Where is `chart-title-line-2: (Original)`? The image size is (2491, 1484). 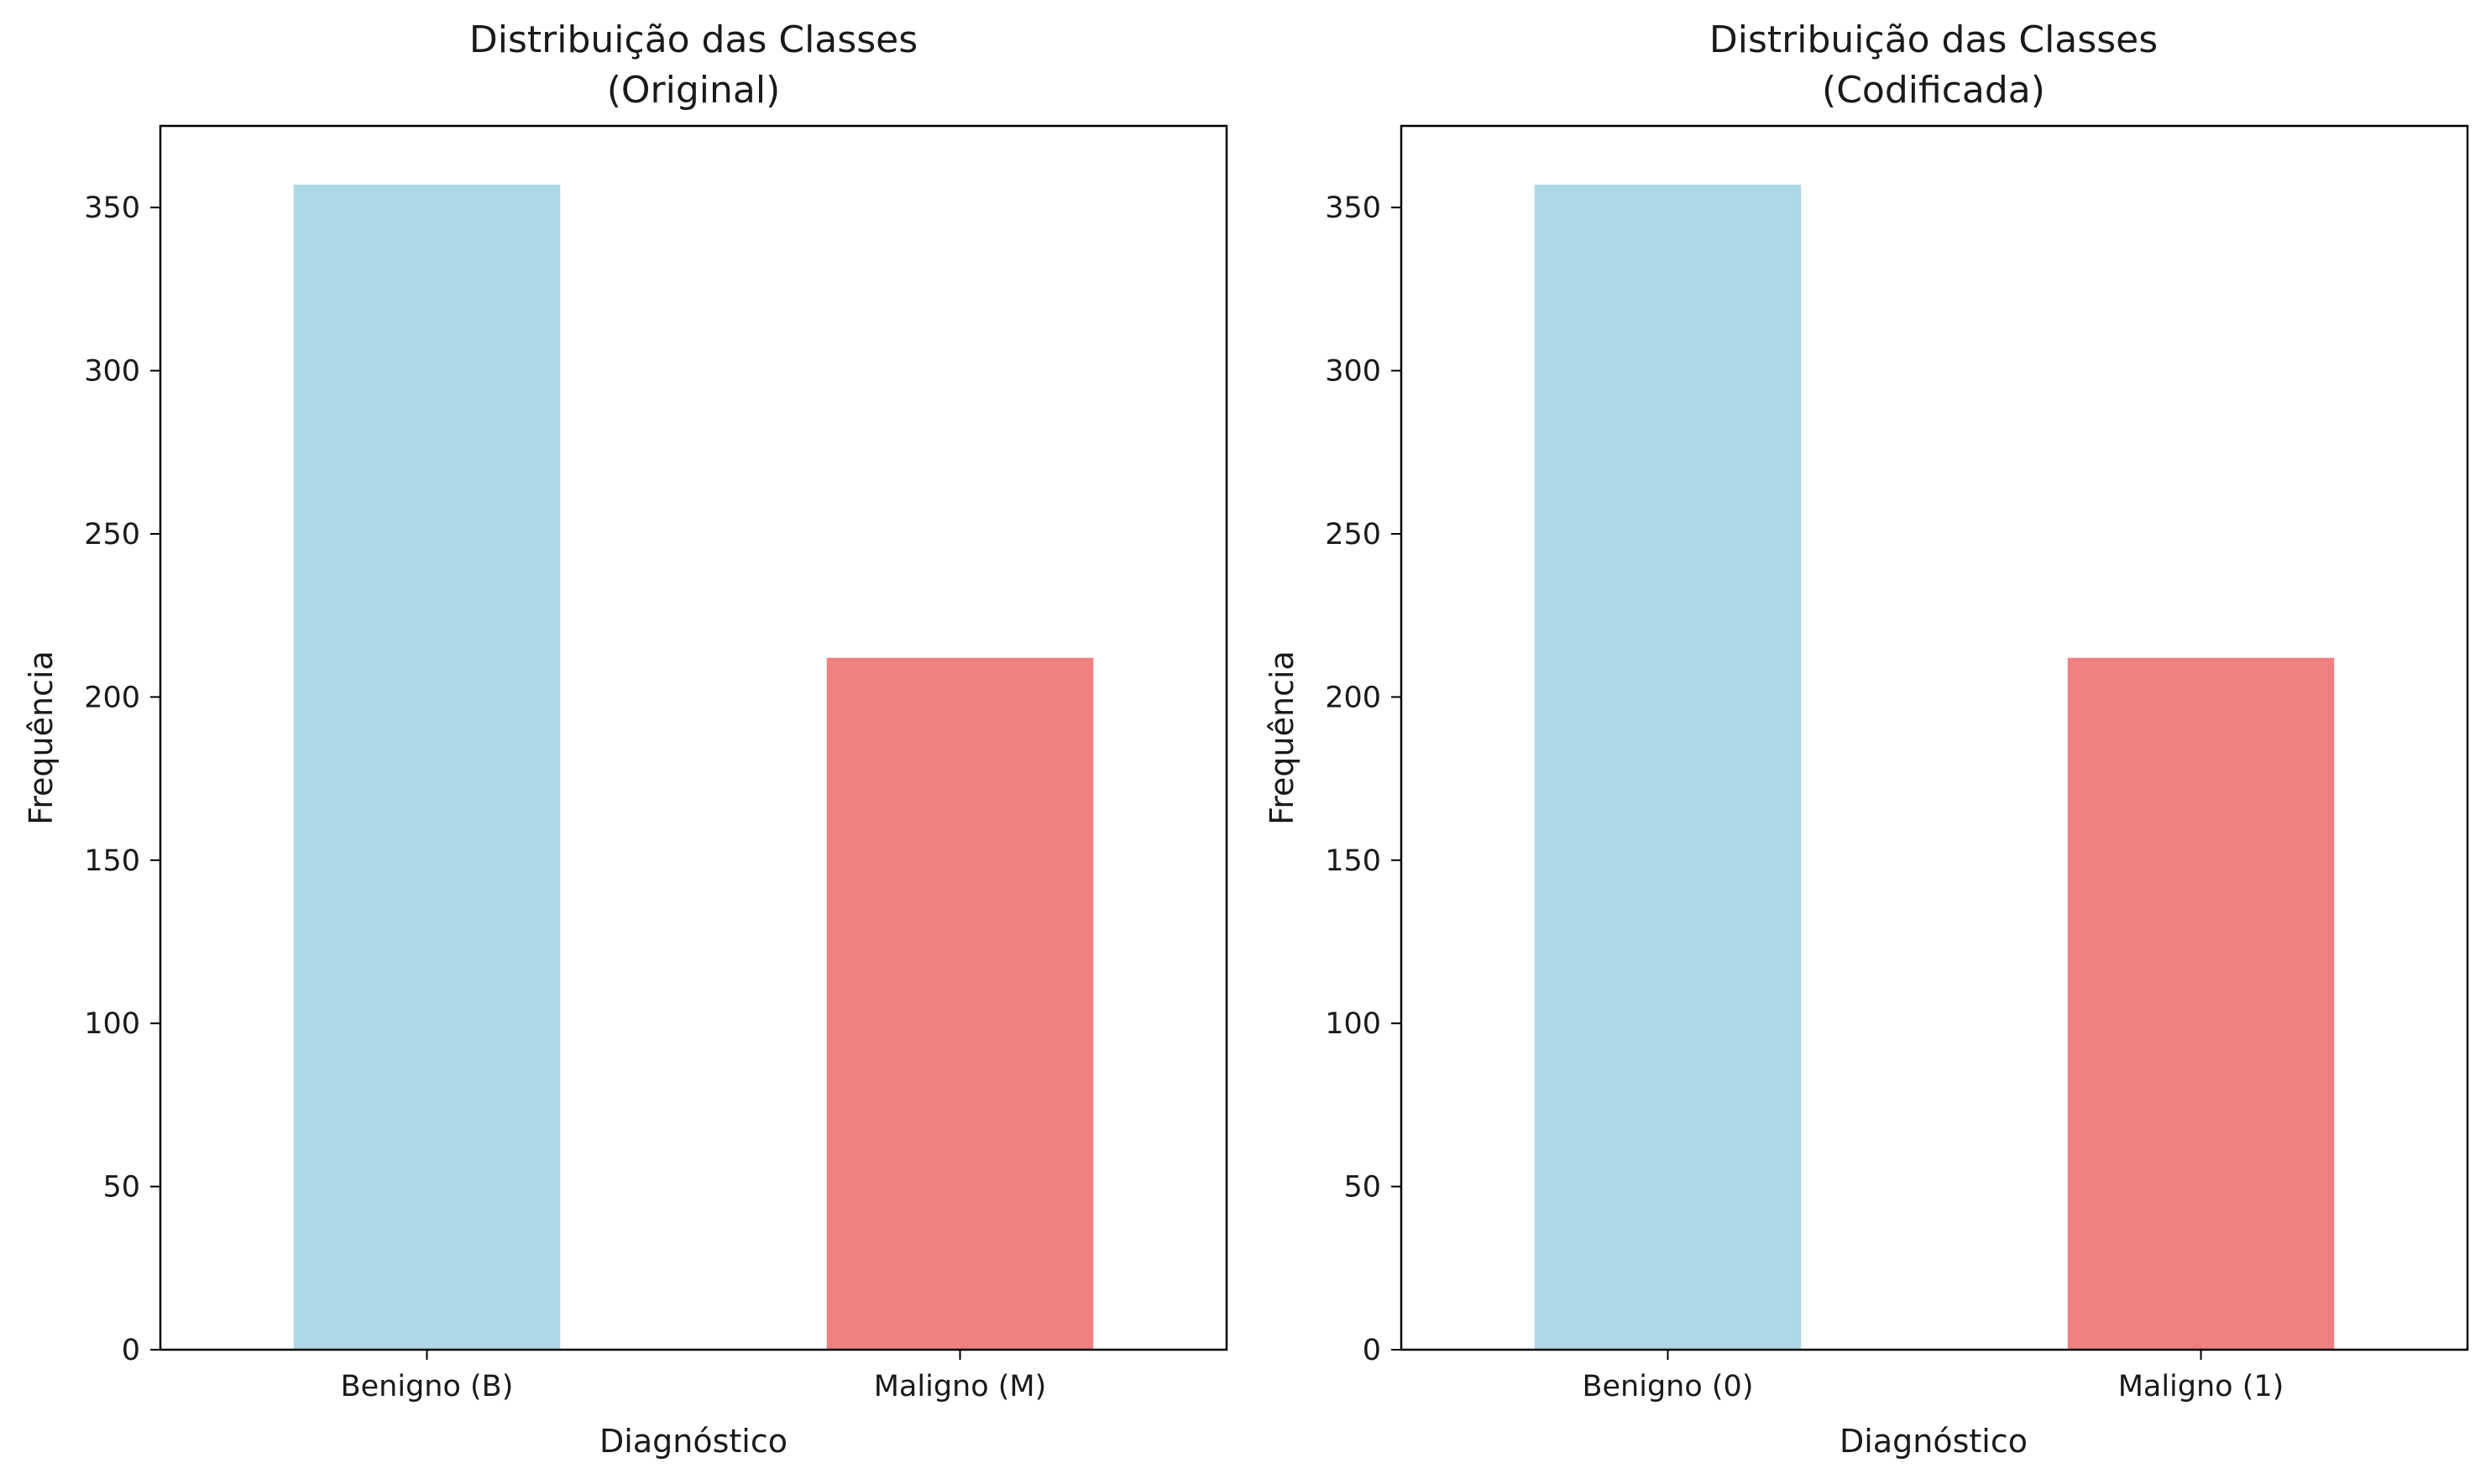 chart-title-line-2: (Original) is located at coordinates (694, 90).